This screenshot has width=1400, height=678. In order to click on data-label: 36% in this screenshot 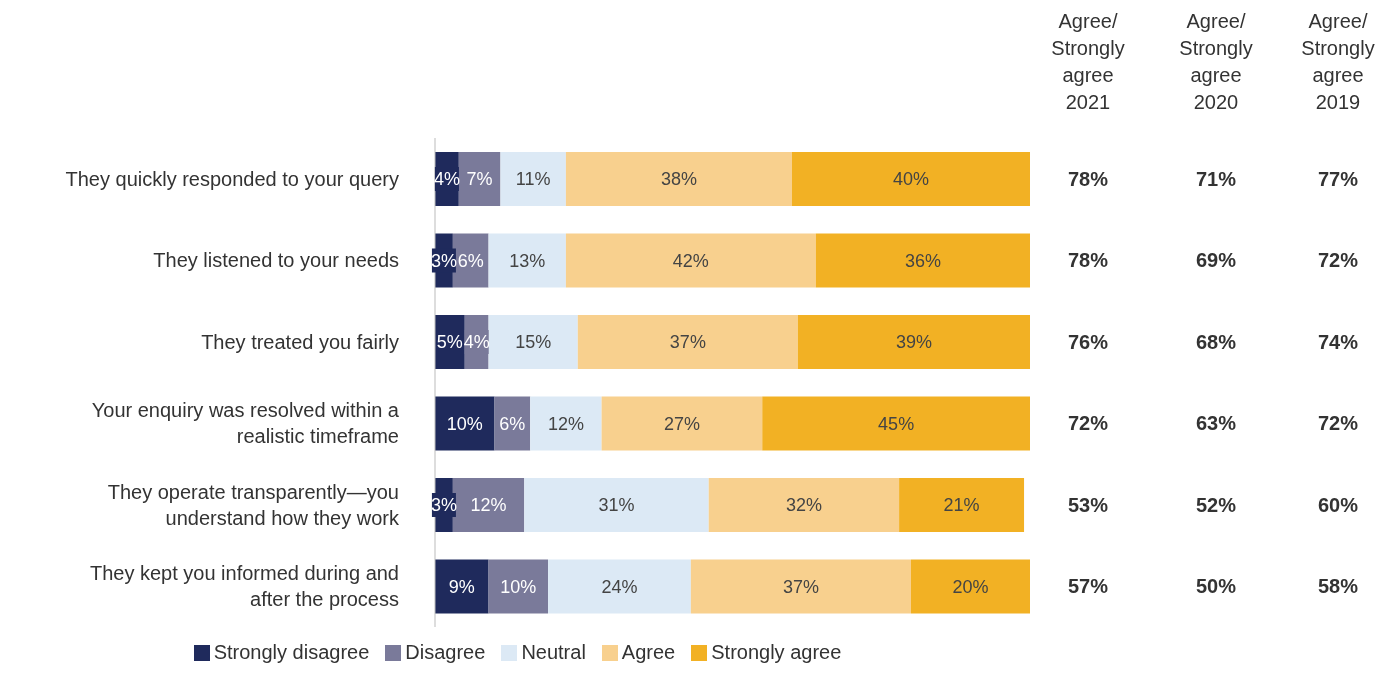, I will do `click(922, 260)`.